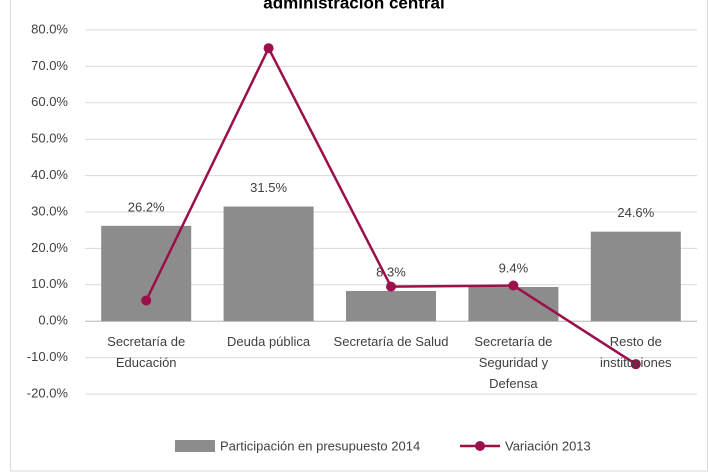 The width and height of the screenshot is (708, 472). What do you see at coordinates (391, 271) in the screenshot?
I see `data-label: 8.3%` at bounding box center [391, 271].